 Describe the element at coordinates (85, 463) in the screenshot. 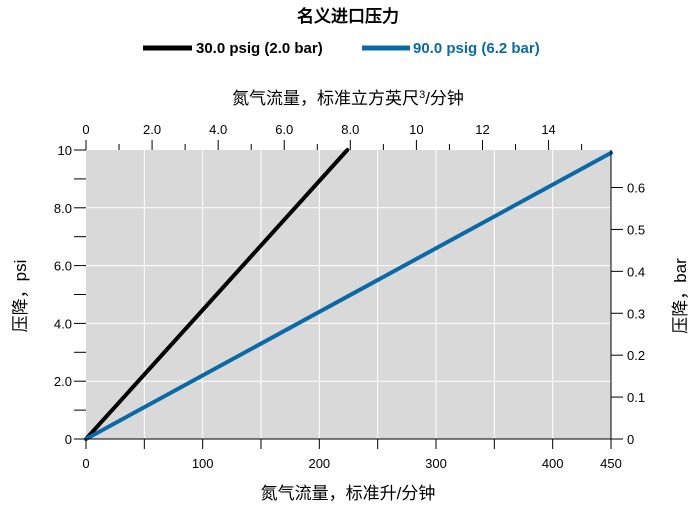

I see `bottom-axis-tick-label: 0` at that location.